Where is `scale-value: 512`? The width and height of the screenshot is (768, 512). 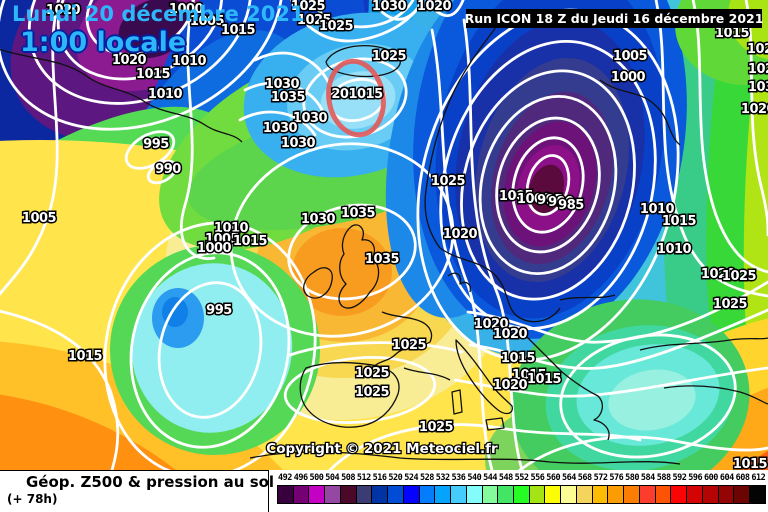 scale-value: 512 is located at coordinates (363, 478).